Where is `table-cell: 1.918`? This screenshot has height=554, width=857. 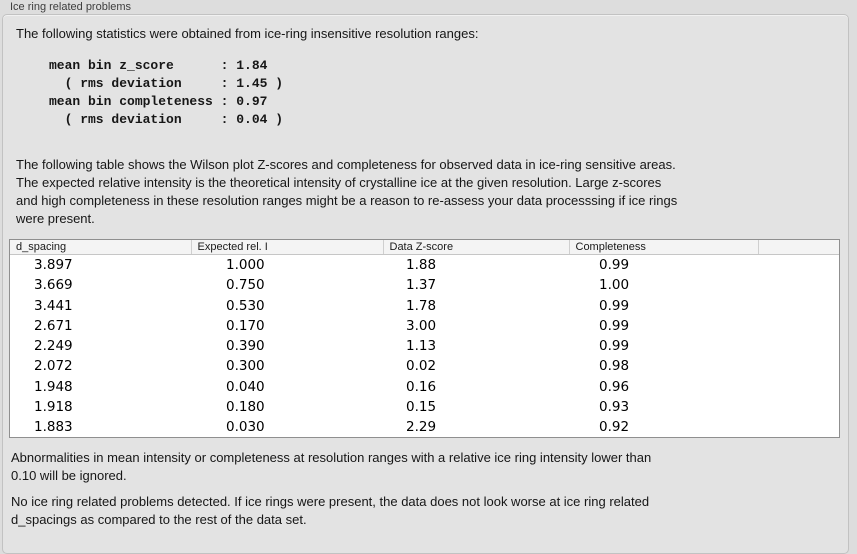
table-cell: 1.918 is located at coordinates (53, 407).